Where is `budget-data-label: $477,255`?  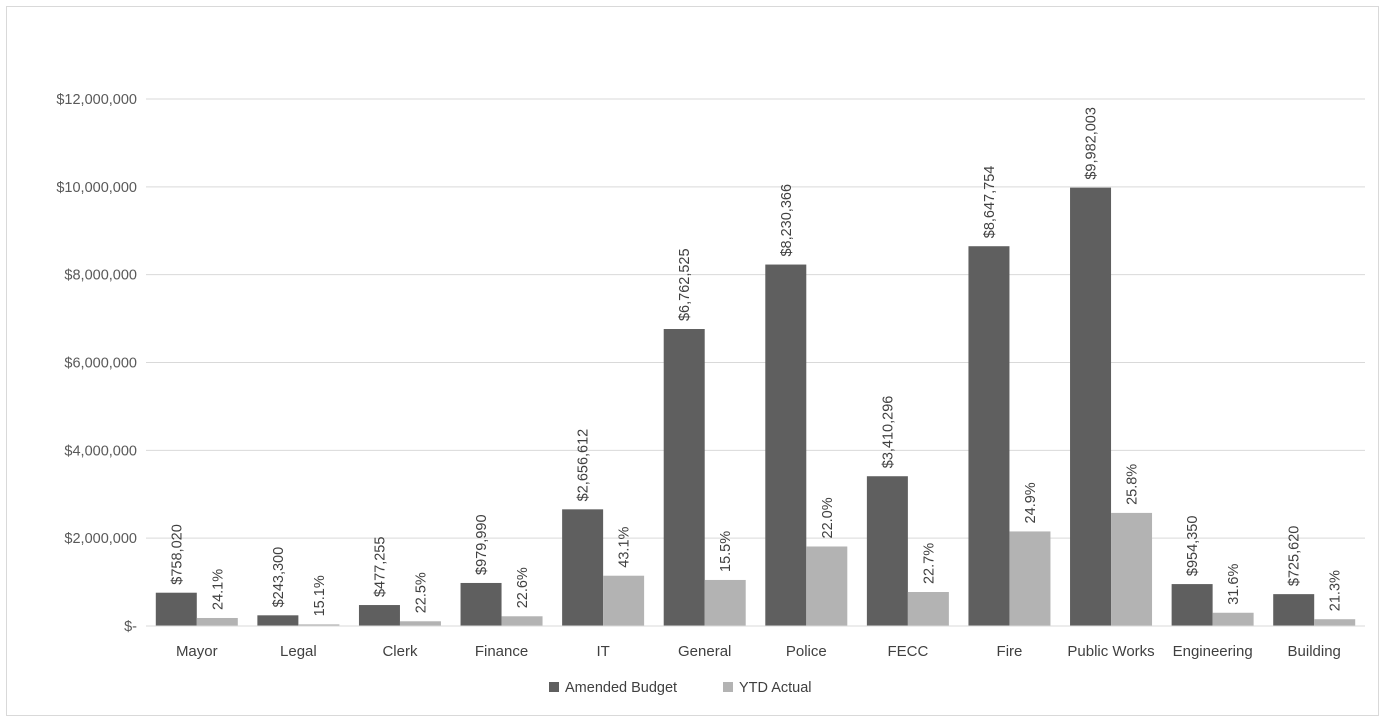 budget-data-label: $477,255 is located at coordinates (380, 567).